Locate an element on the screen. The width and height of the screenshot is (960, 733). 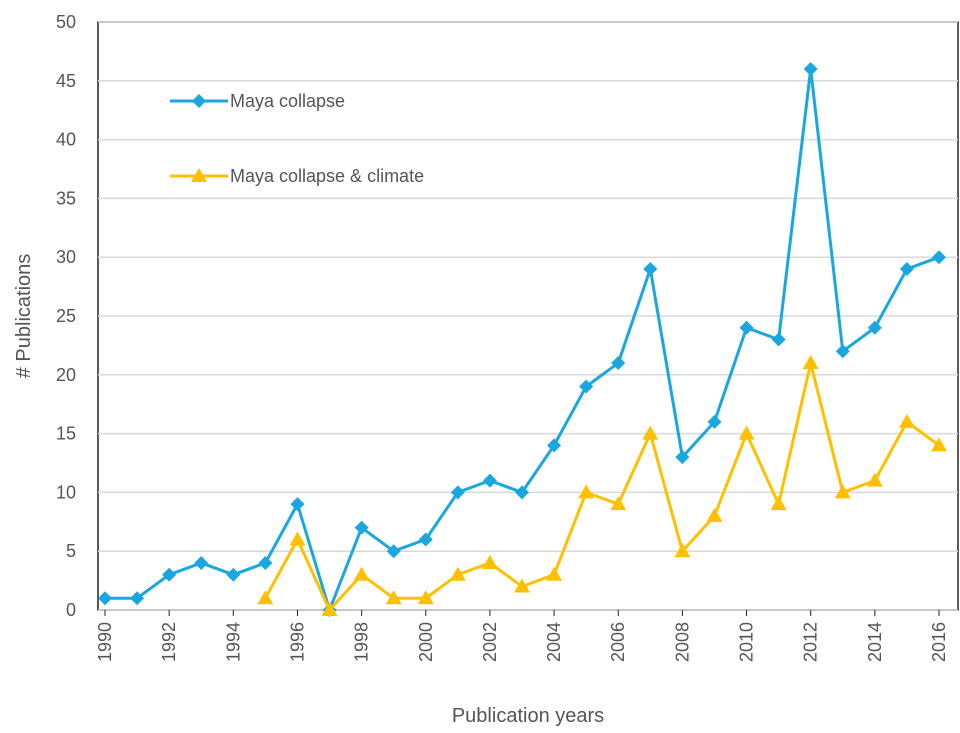
x-tick-label: 1998 is located at coordinates (362, 642).